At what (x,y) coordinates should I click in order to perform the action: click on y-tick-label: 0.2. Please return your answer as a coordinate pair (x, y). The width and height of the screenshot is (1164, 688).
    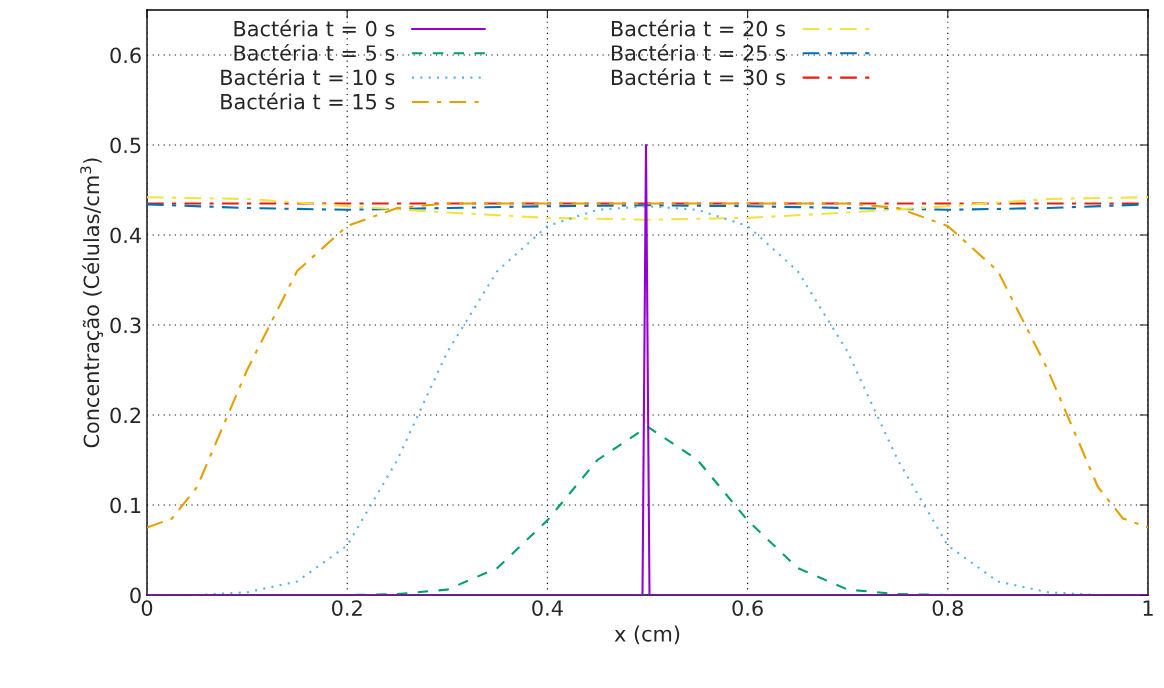
    Looking at the image, I should click on (125, 415).